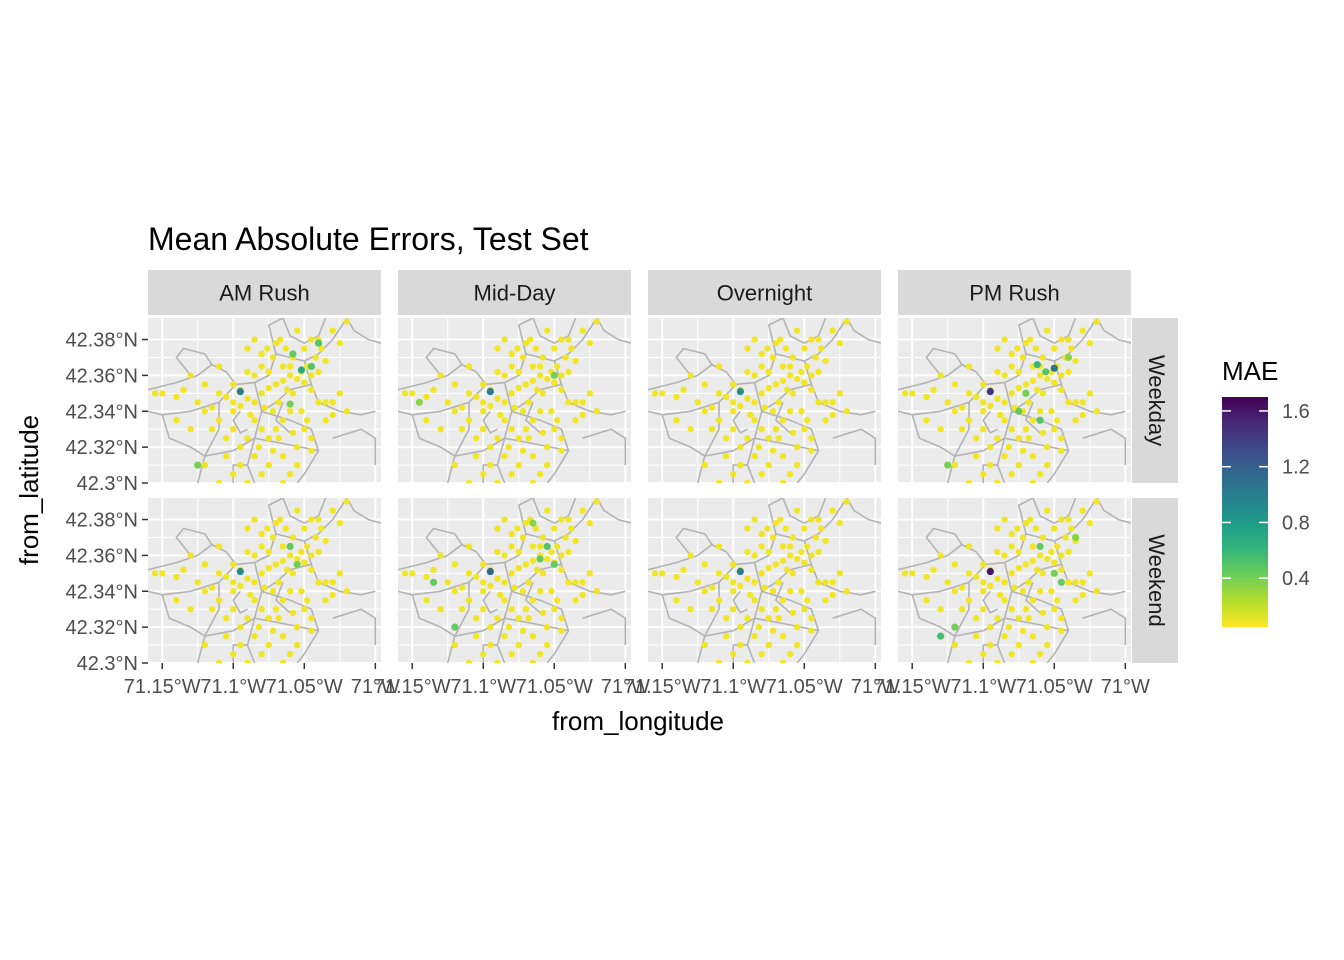  What do you see at coordinates (1296, 523) in the screenshot?
I see `legend-tick-label: 0.8` at bounding box center [1296, 523].